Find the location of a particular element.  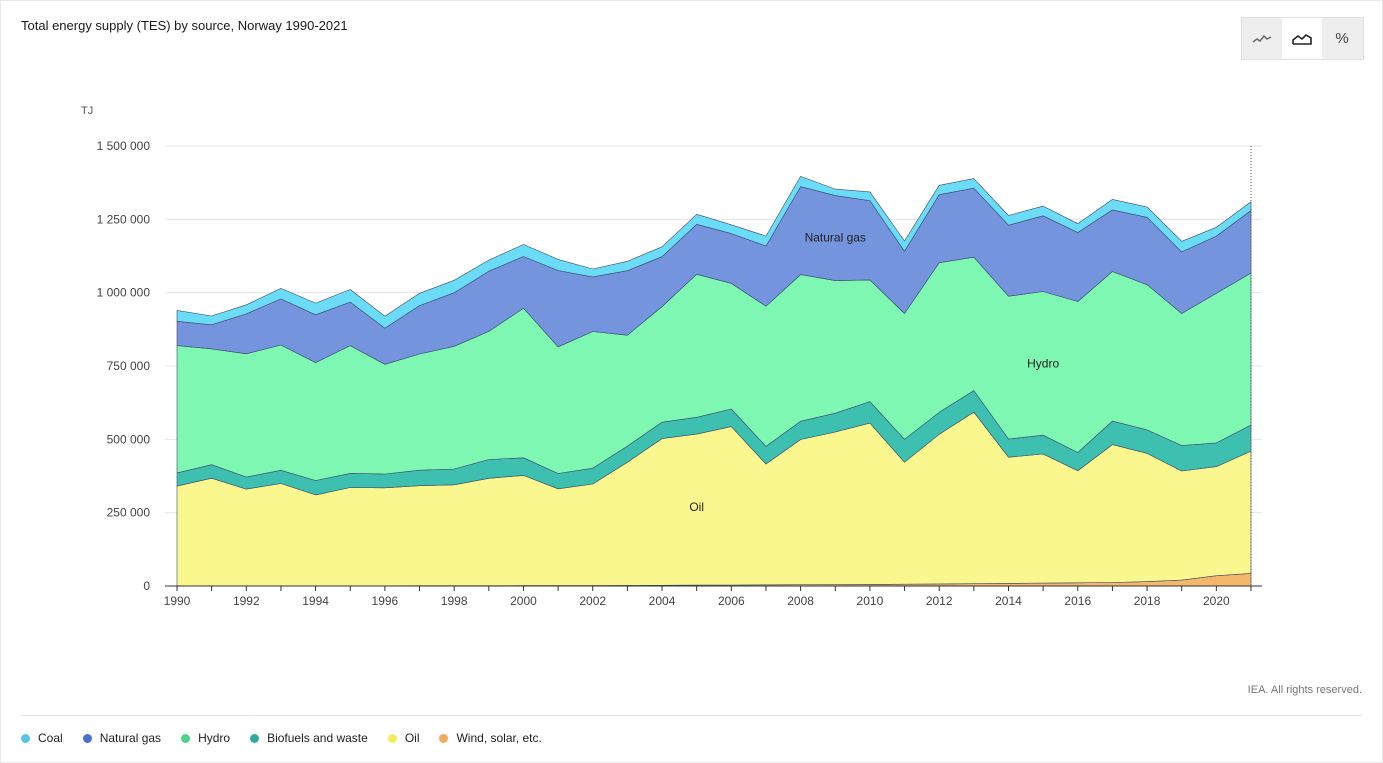

x-tick-label: 2000 is located at coordinates (523, 601).